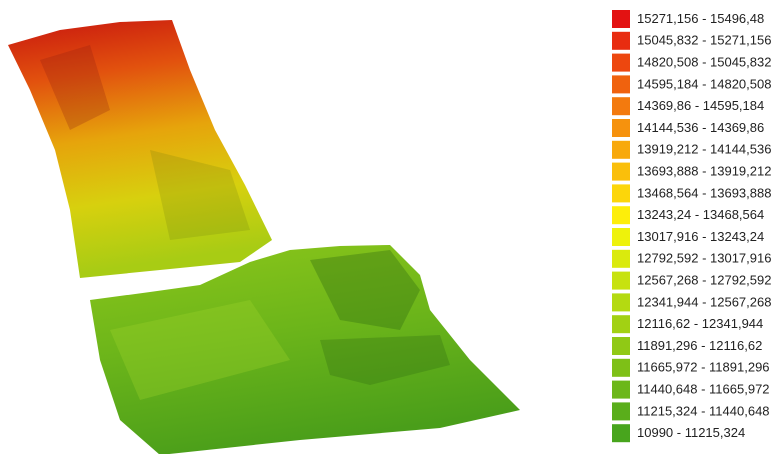 The width and height of the screenshot is (782, 459). Describe the element at coordinates (700, 18) in the screenshot. I see `legend-label: 15271,156 - 15496,48` at that location.